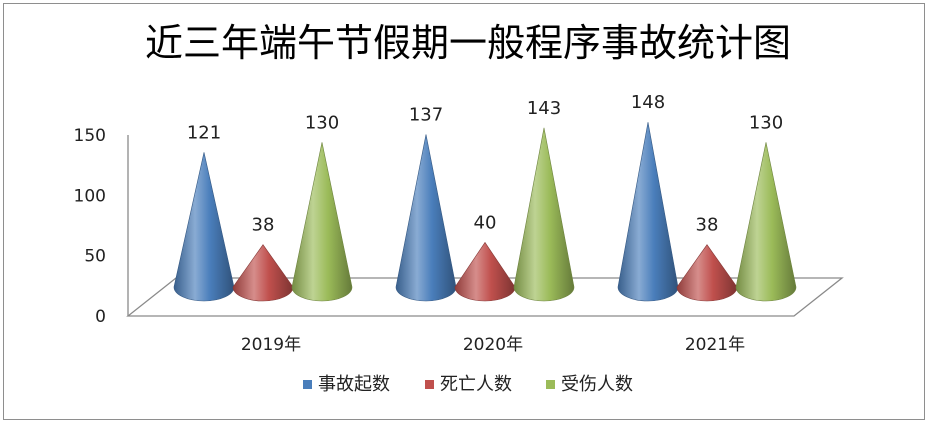 The height and width of the screenshot is (425, 930). I want to click on legend-label: 死亡人数, so click(476, 384).